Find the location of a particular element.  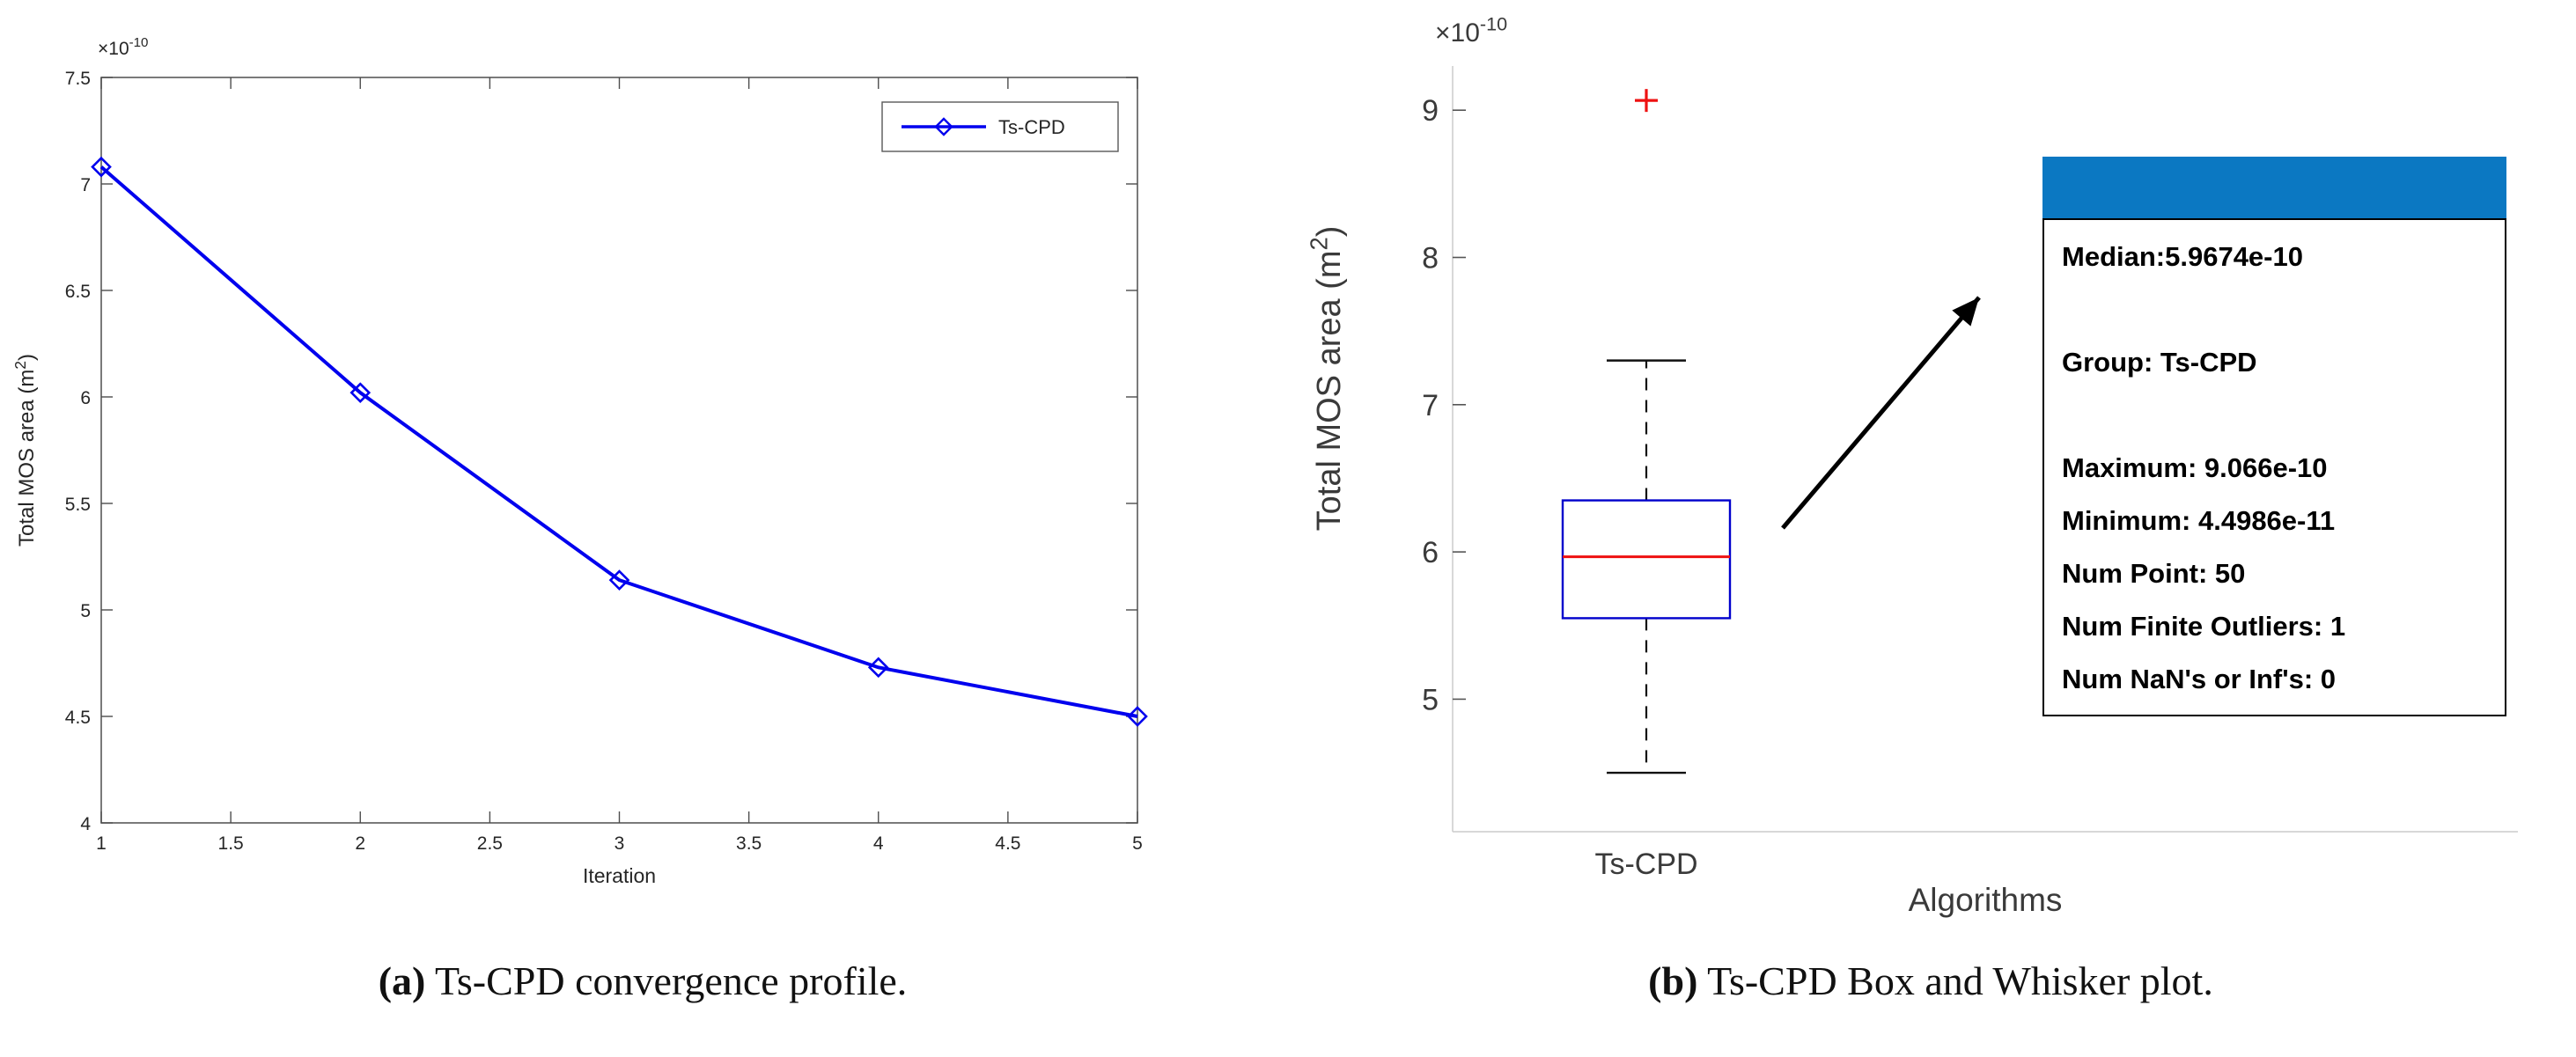

x-tick-label: 1.5 is located at coordinates (231, 843).